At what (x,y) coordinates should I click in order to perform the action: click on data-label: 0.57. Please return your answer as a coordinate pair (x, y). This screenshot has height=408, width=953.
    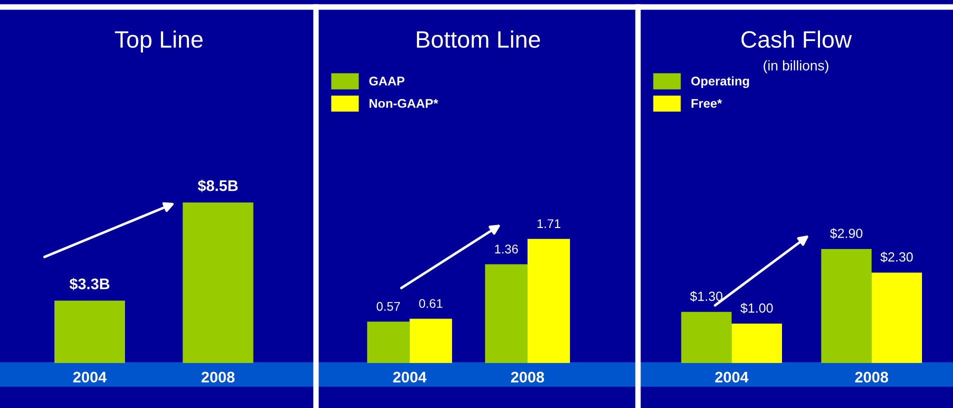
    Looking at the image, I should click on (388, 306).